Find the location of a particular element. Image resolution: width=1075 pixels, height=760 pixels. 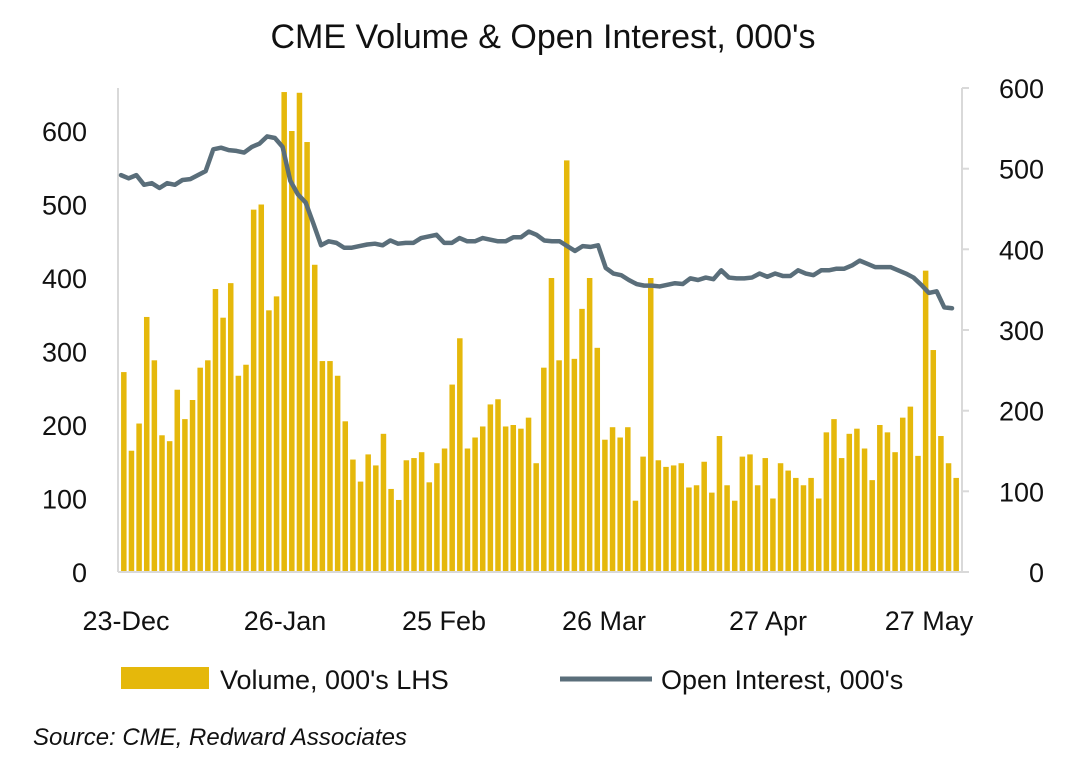

x-tick-label: 26-Jan is located at coordinates (285, 621).